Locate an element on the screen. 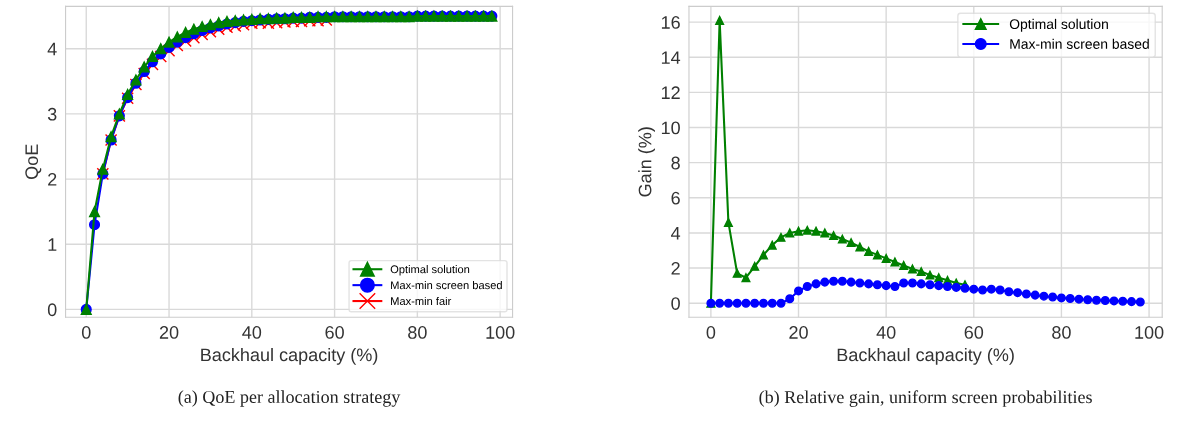 This screenshot has height=423, width=1192. y-tick-label: 1 is located at coordinates (52, 244).